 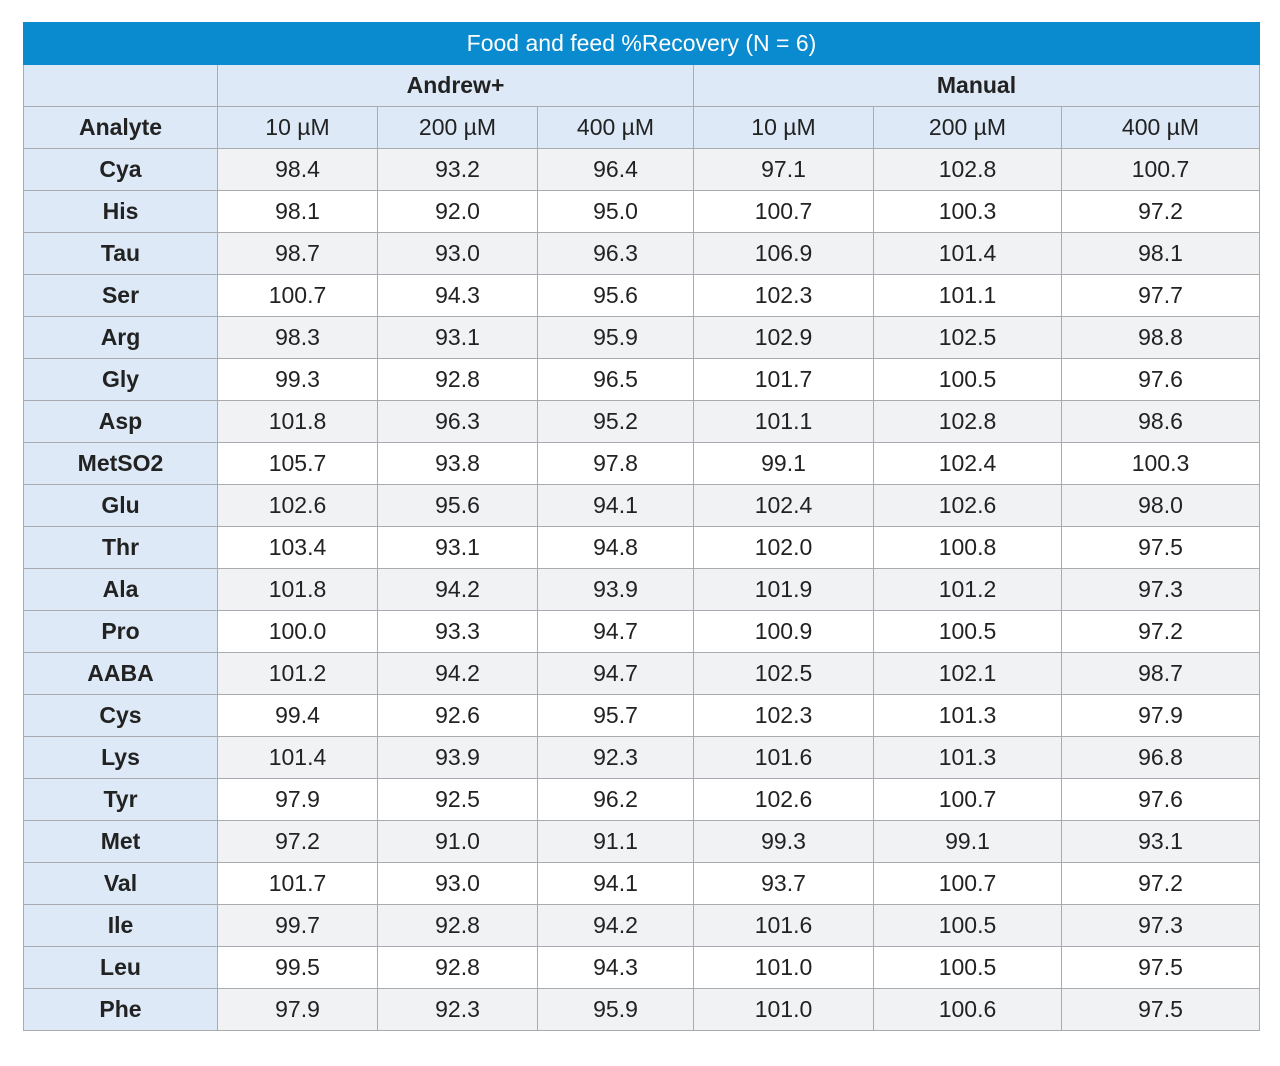 I want to click on column-header-analyte: Analyte, so click(x=120, y=127).